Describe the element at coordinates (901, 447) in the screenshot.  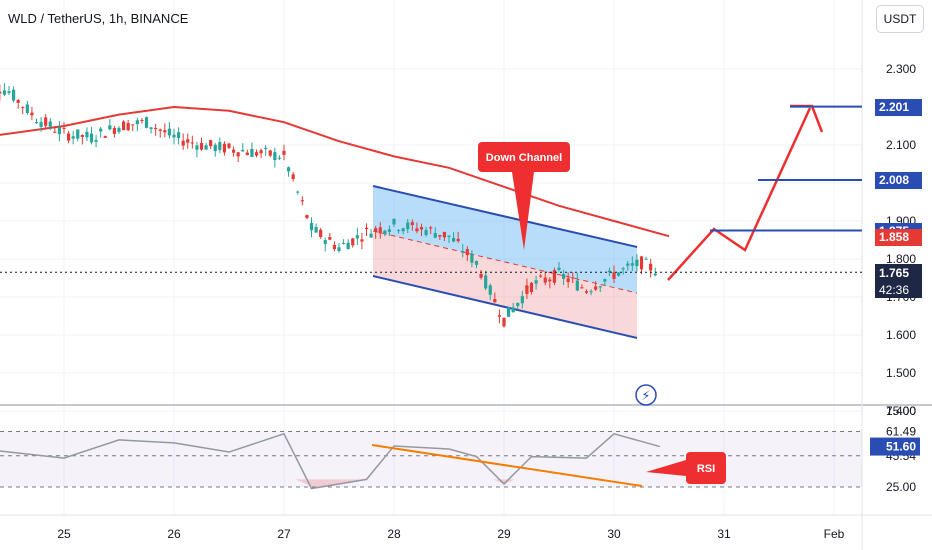
I see `rsi-value-label: 51.60` at that location.